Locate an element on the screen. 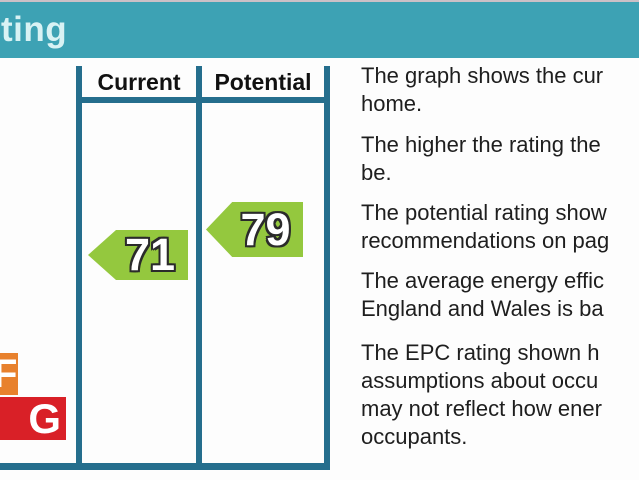 The height and width of the screenshot is (480, 639). text-line: The graph shows the cur is located at coordinates (482, 75).